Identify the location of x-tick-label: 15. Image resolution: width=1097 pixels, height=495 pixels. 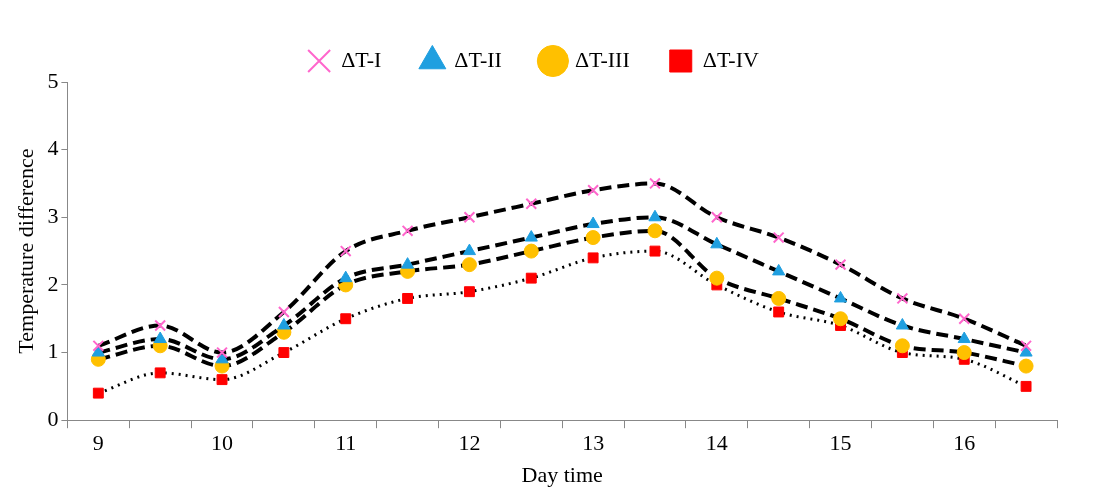
(840, 443).